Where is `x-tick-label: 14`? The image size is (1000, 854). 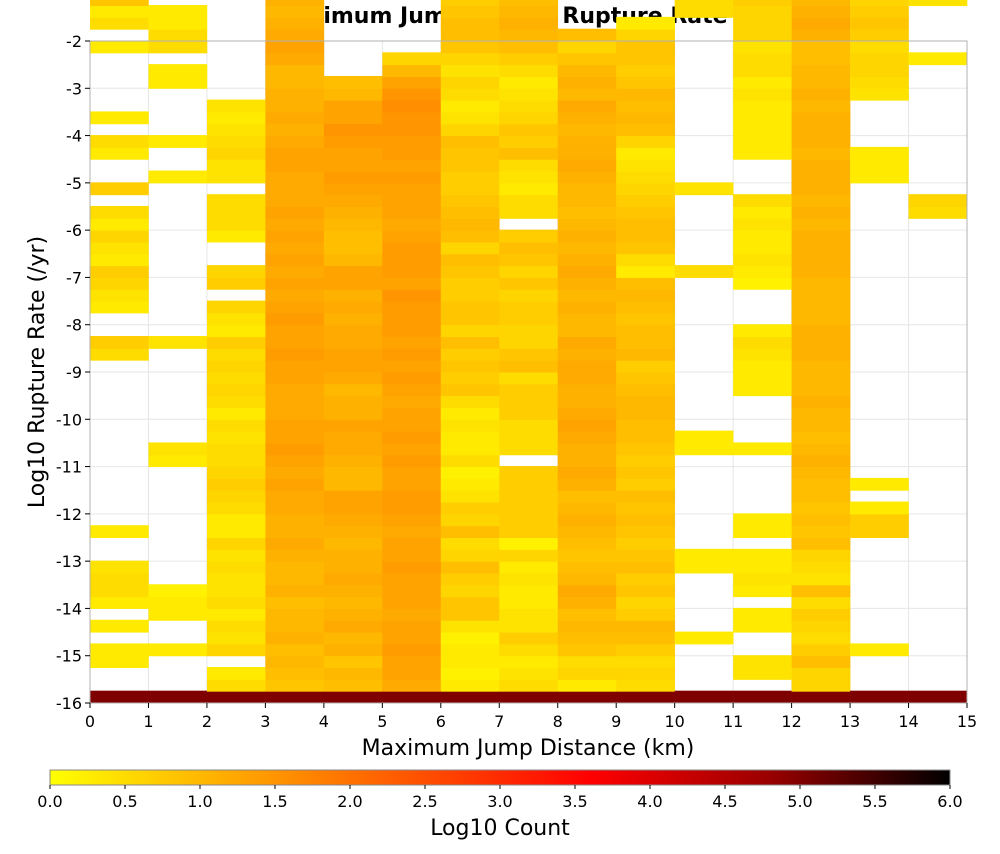 x-tick-label: 14 is located at coordinates (908, 721).